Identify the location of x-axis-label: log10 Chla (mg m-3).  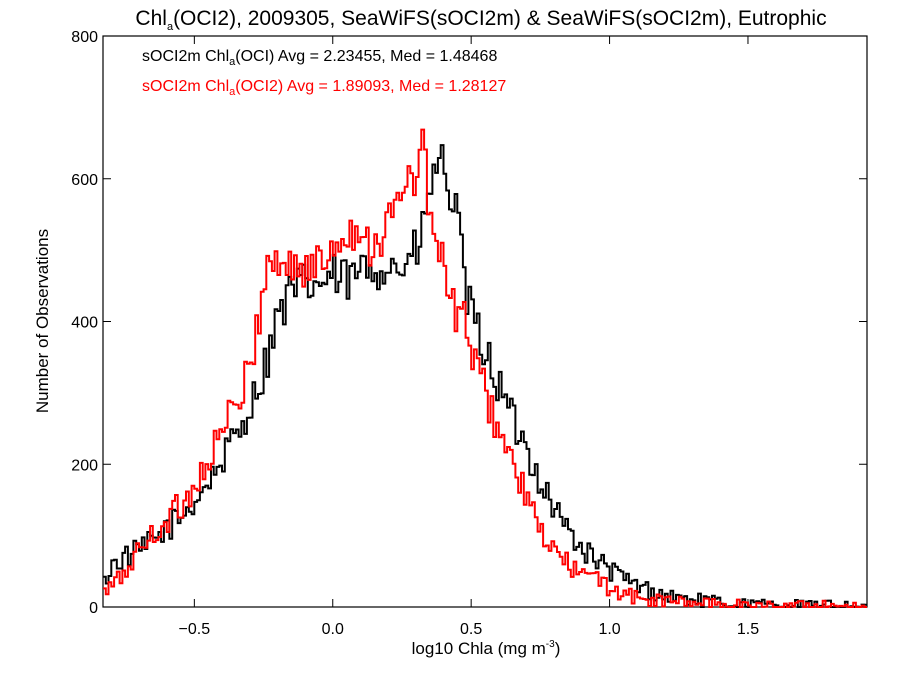
(486, 648).